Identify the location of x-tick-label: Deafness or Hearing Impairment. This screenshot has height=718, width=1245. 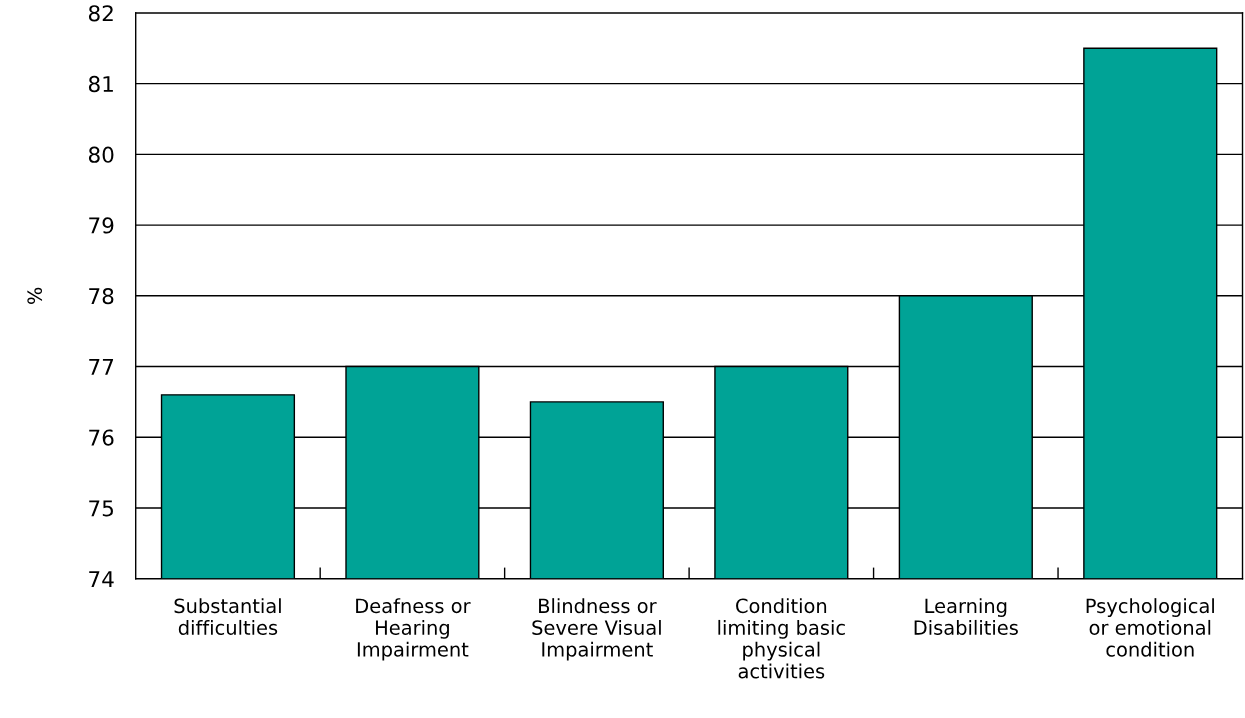
(413, 629).